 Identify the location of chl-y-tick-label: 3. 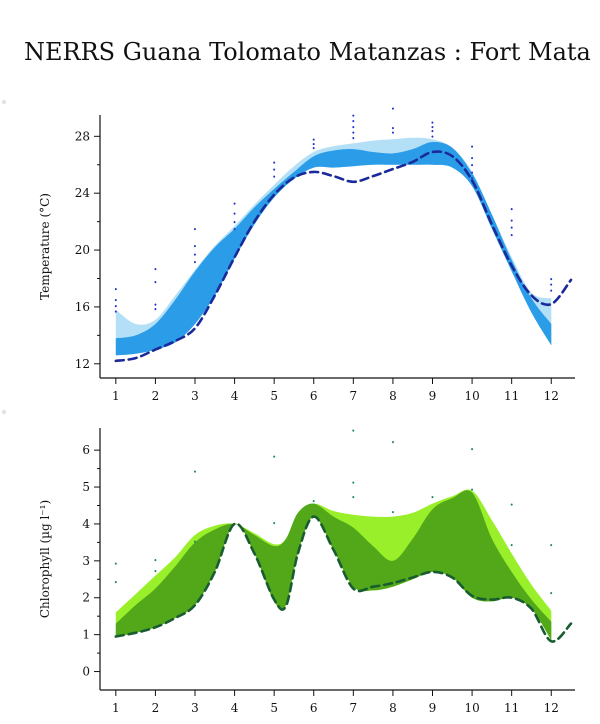
(86, 561).